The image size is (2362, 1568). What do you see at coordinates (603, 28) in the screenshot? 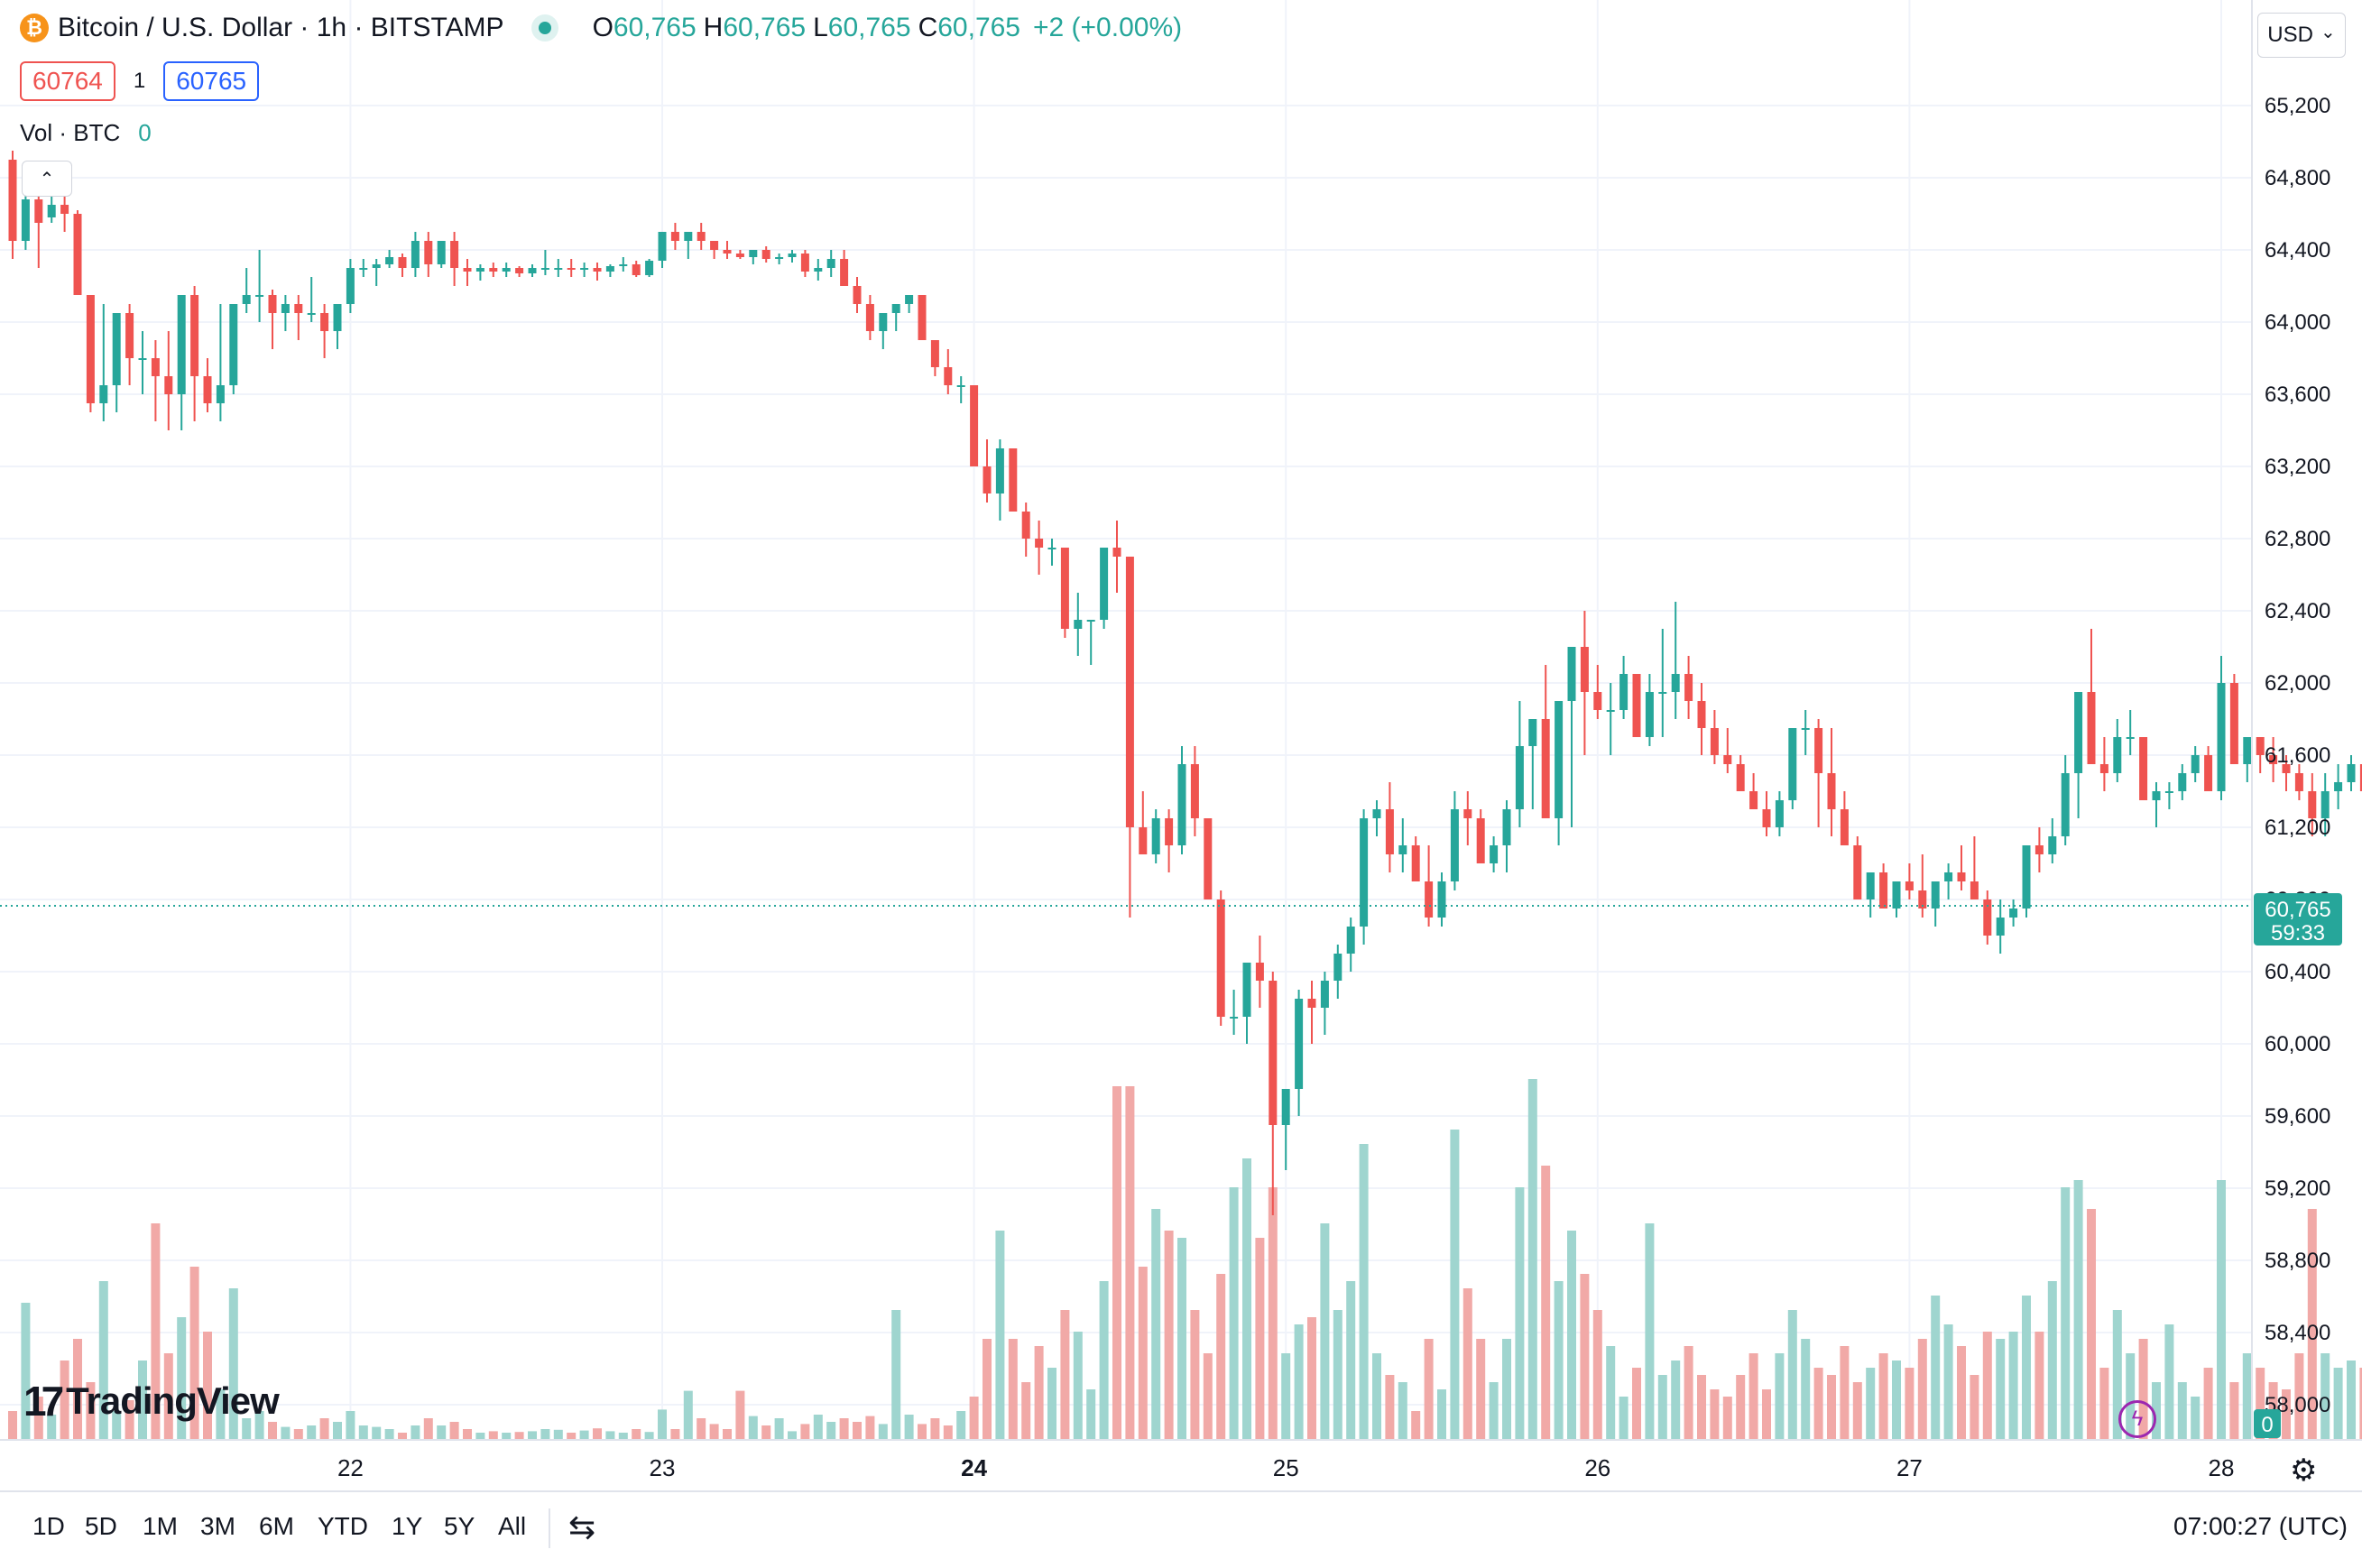
I see `open-label: O` at bounding box center [603, 28].